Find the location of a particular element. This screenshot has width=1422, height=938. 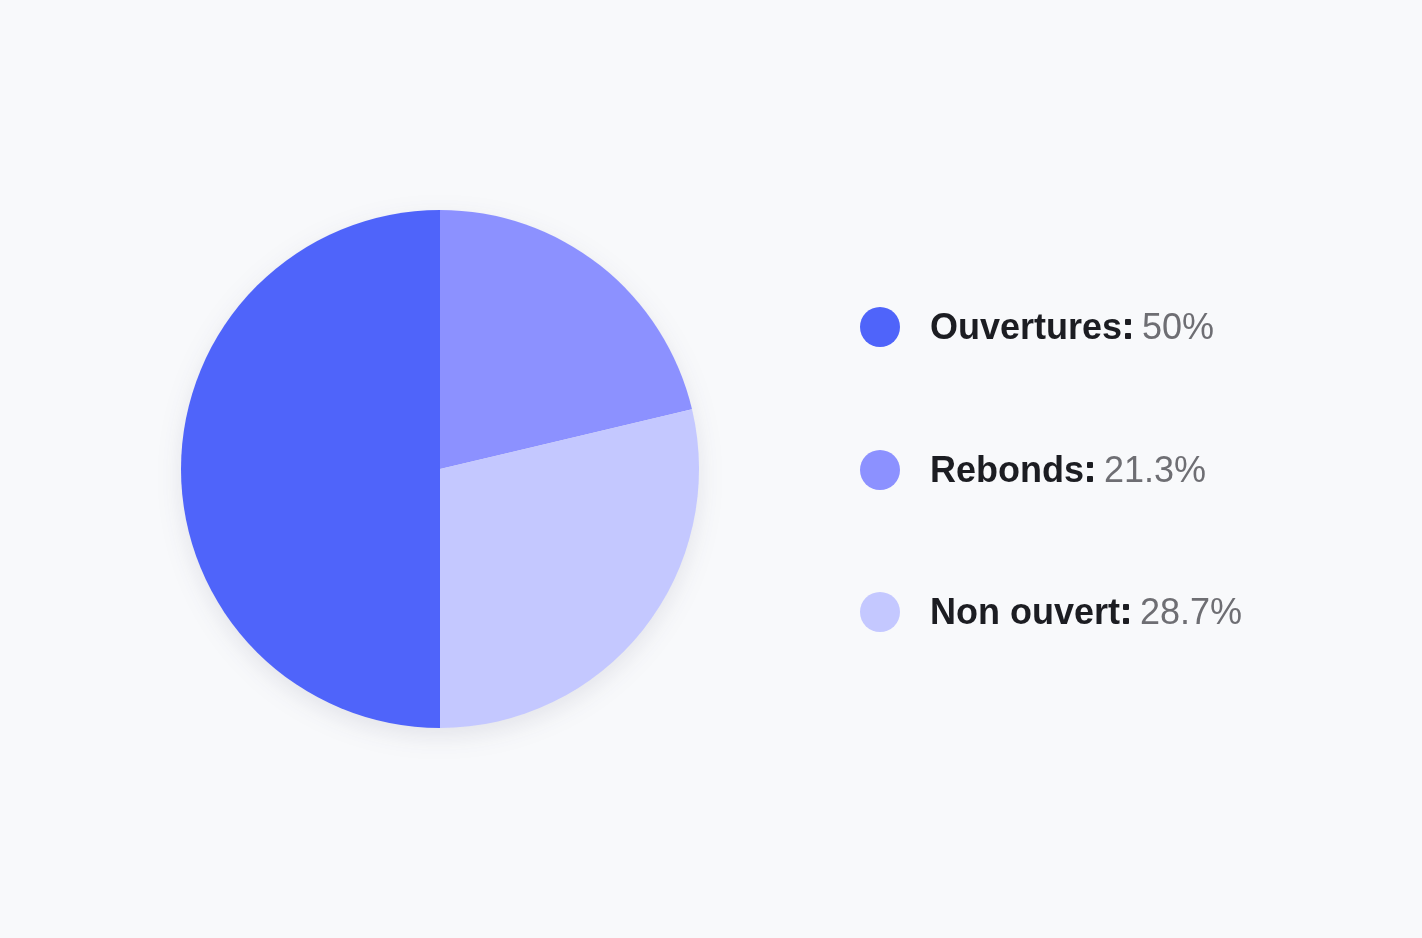

legend-label: Rebonds is located at coordinates (1007, 469).